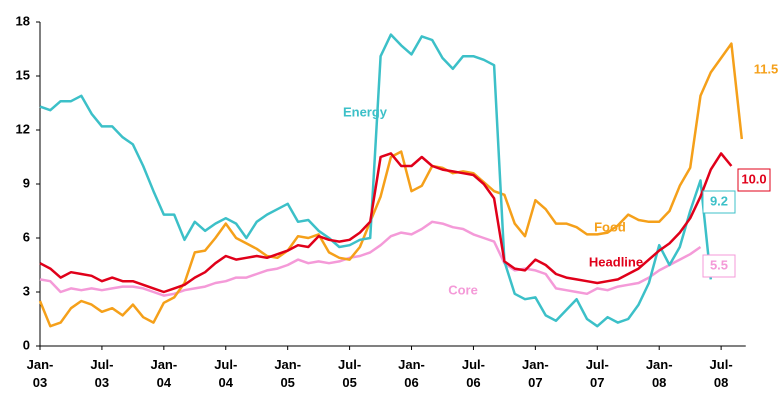 The height and width of the screenshot is (400, 782). Describe the element at coordinates (23, 128) in the screenshot. I see `y-tick-label: 12` at that location.